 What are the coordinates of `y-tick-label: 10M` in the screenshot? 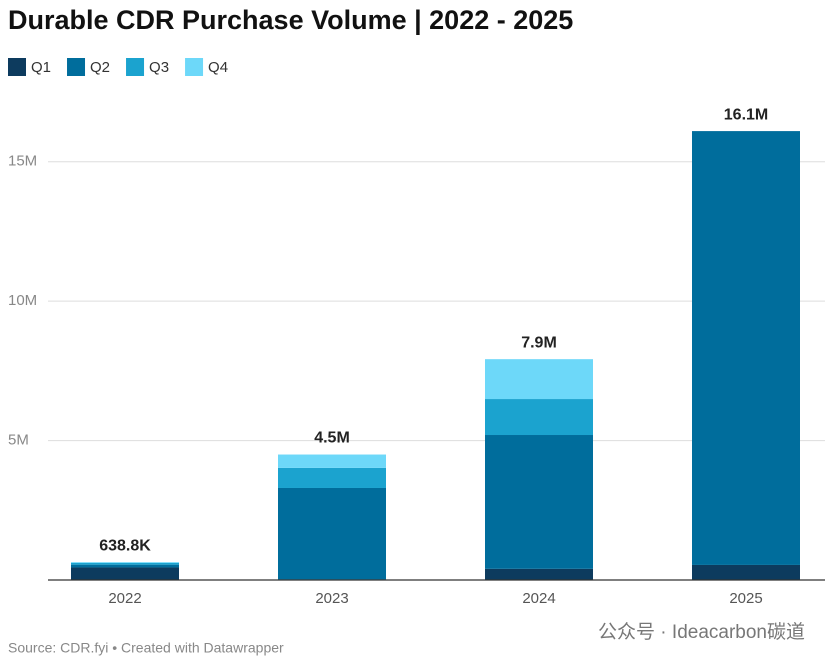 It's located at (22, 300).